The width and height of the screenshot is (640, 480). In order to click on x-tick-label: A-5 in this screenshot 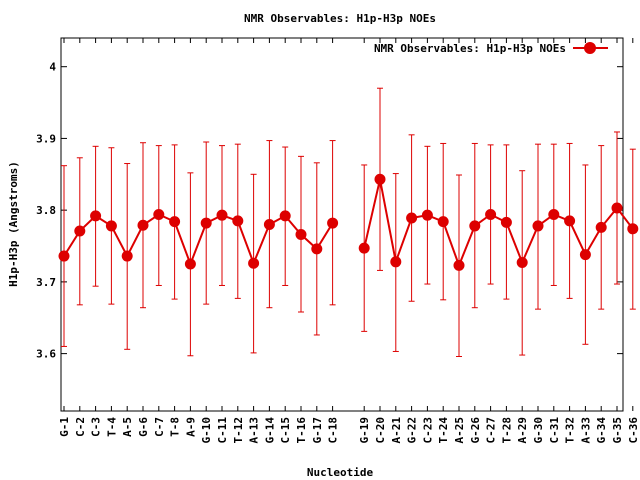, I will do `click(127, 427)`.